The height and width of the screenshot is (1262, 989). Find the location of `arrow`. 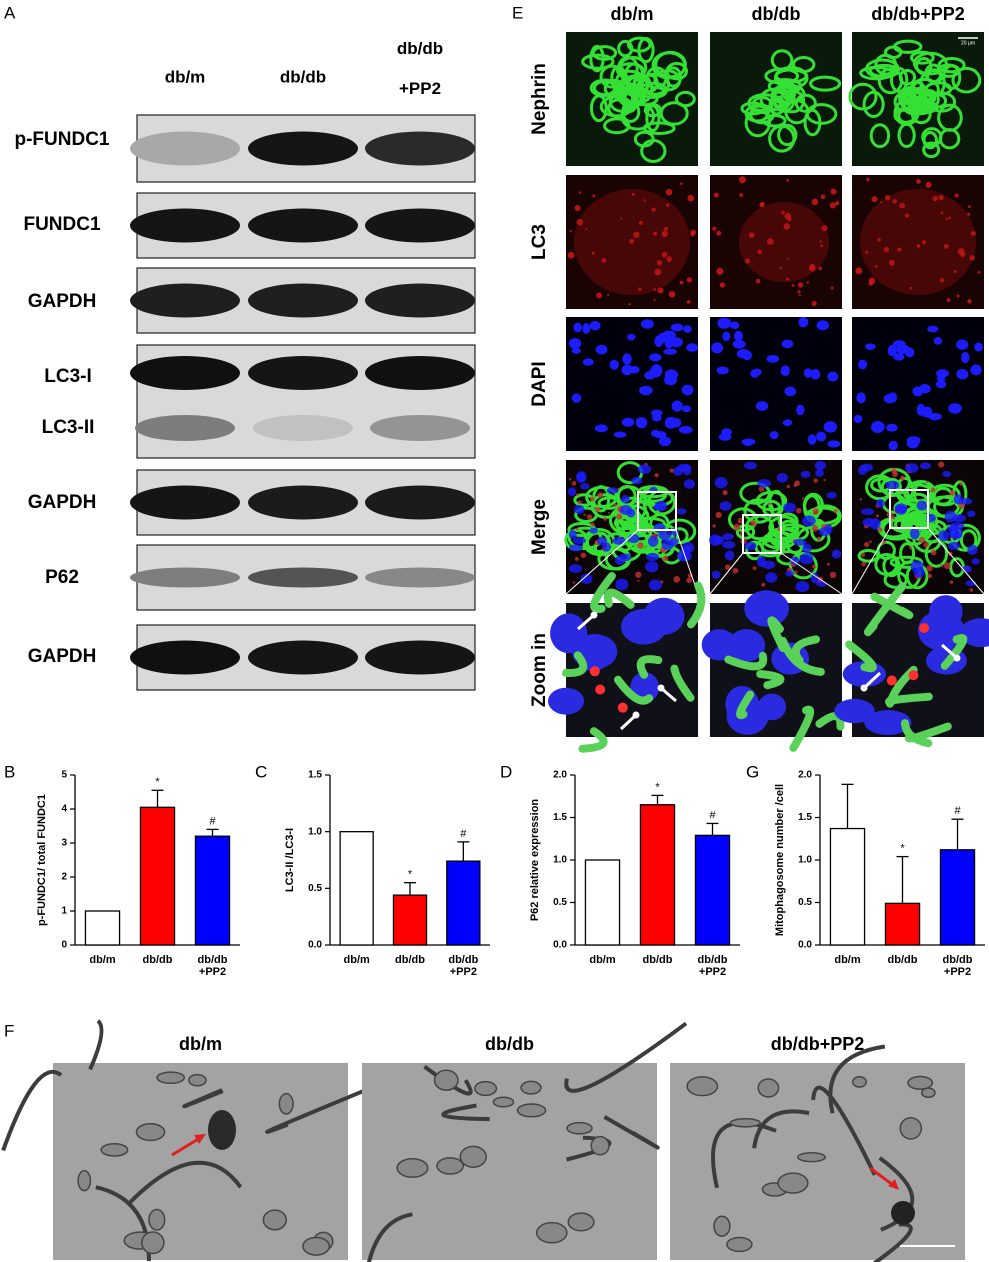

arrow is located at coordinates (586, 622).